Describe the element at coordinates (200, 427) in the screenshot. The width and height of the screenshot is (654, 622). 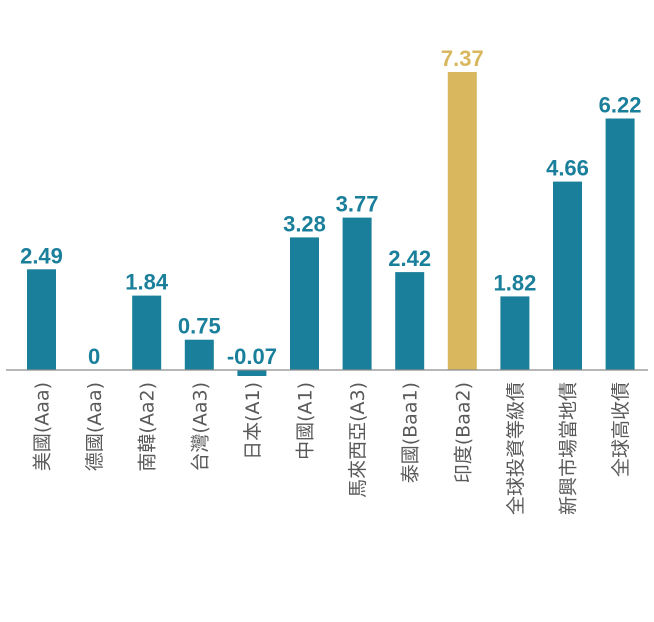
I see `category-label-3: 台灣(Aa3)` at that location.